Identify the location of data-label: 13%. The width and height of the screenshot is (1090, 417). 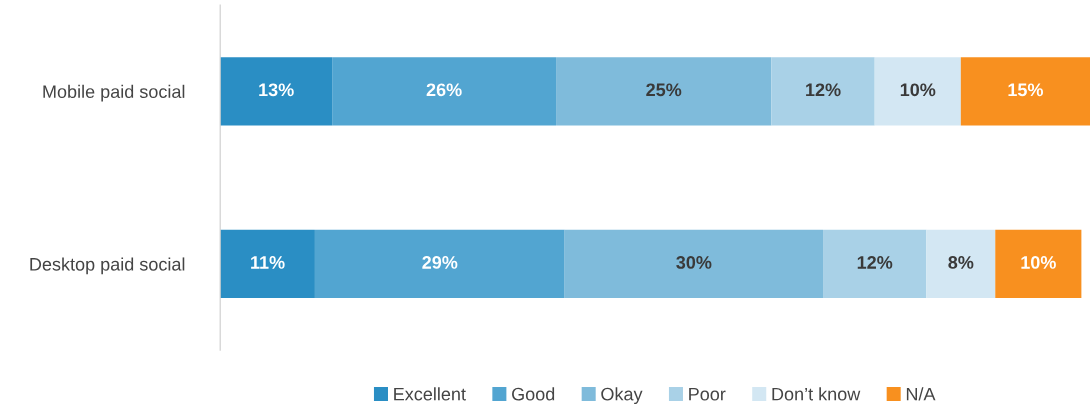
(276, 90).